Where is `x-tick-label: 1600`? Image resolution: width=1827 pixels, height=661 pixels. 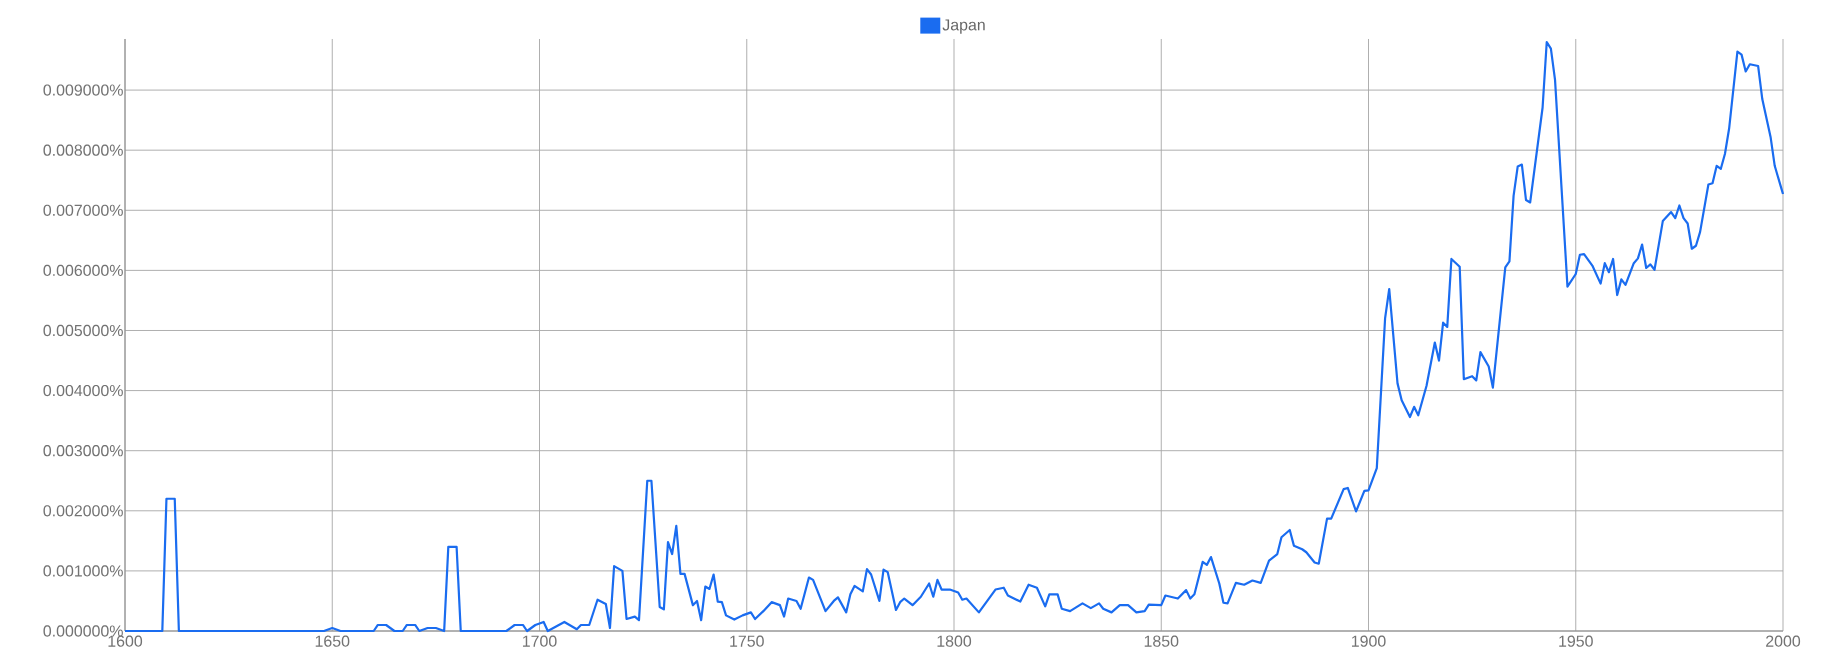
x-tick-label: 1600 is located at coordinates (125, 641).